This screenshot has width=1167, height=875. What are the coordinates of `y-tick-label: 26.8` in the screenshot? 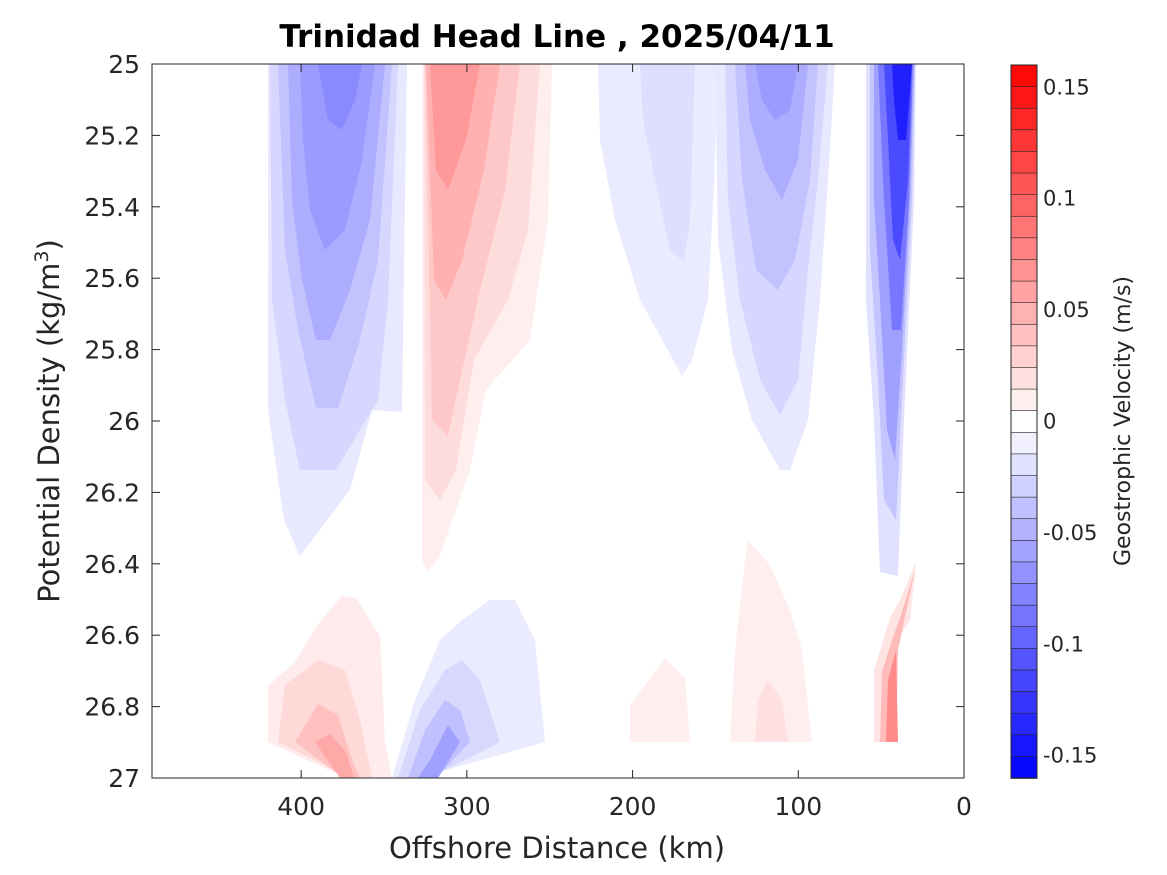 It's located at (112, 707).